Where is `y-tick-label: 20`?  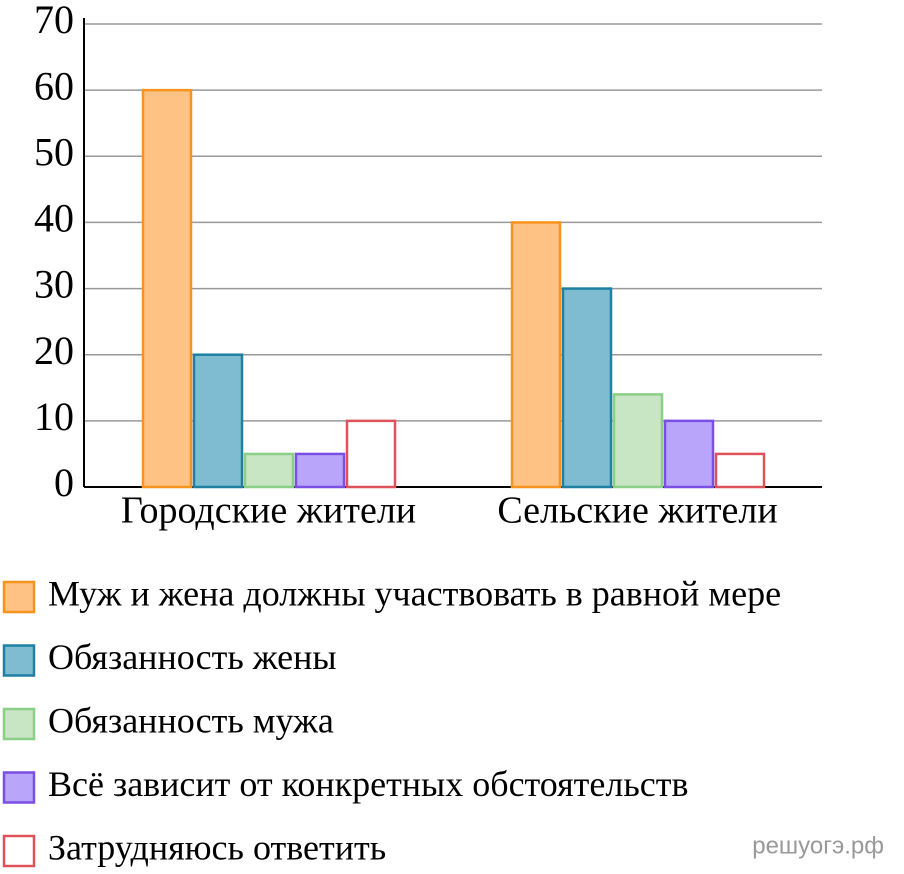
y-tick-label: 20 is located at coordinates (54, 350).